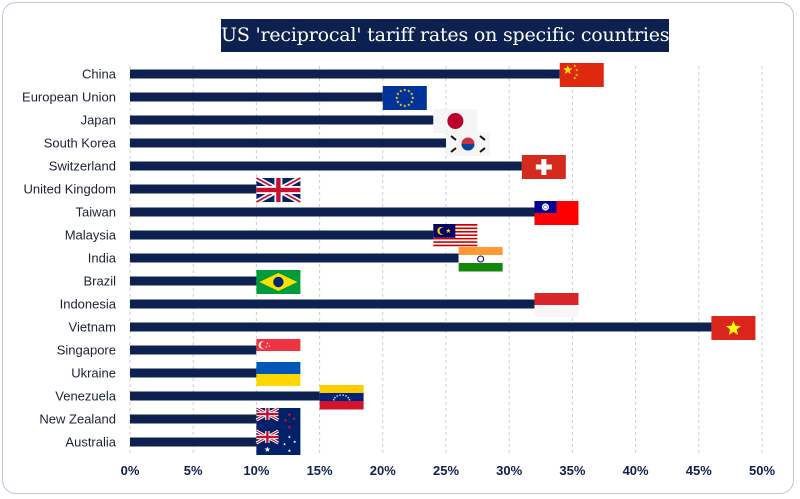 This screenshot has height=499, width=800. Describe the element at coordinates (278, 442) in the screenshot. I see `australia-flag` at that location.